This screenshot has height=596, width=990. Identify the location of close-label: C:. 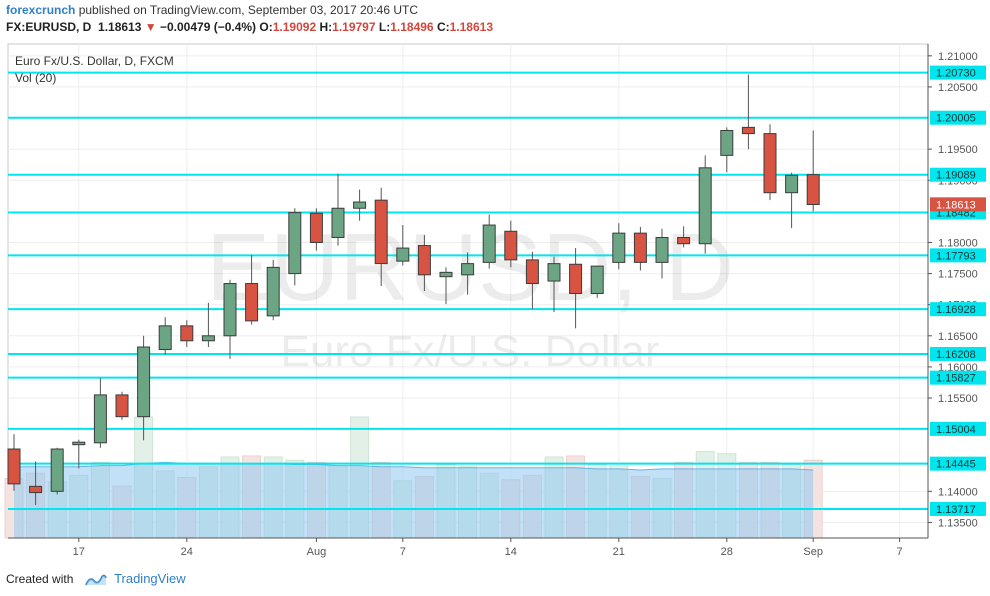
(443, 27).